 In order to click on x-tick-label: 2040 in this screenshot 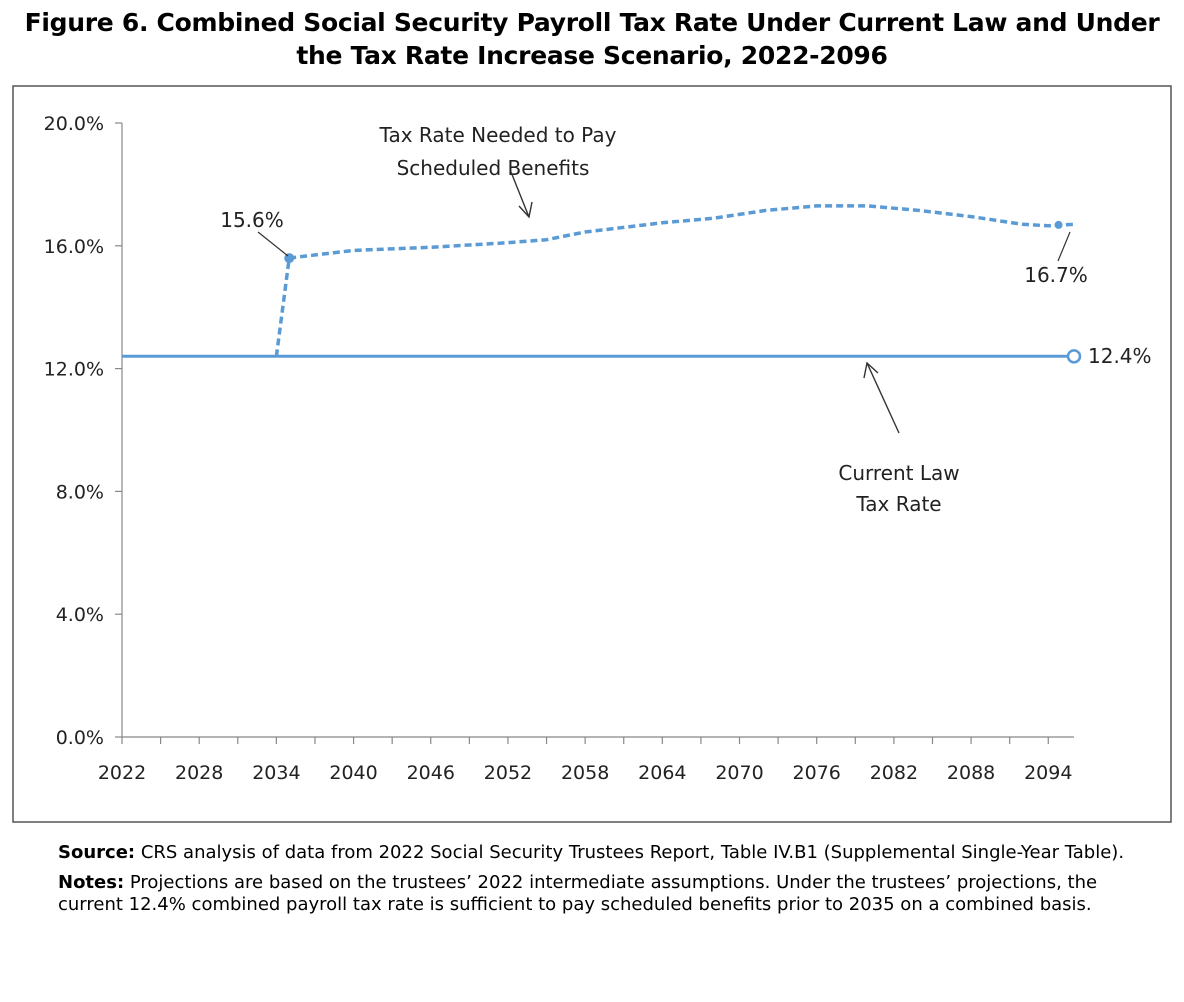, I will do `click(353, 773)`.